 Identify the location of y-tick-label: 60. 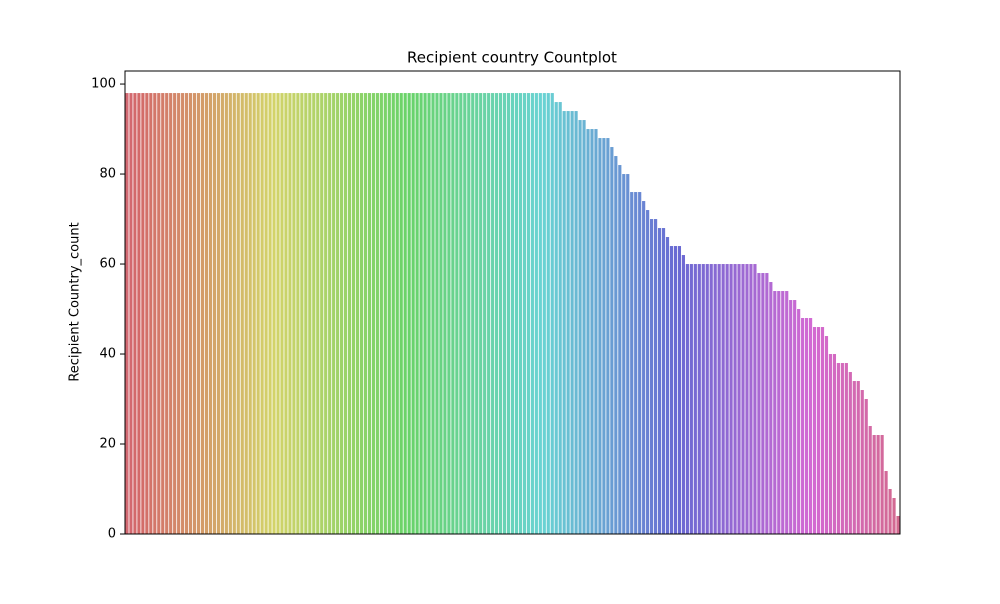
(107, 264).